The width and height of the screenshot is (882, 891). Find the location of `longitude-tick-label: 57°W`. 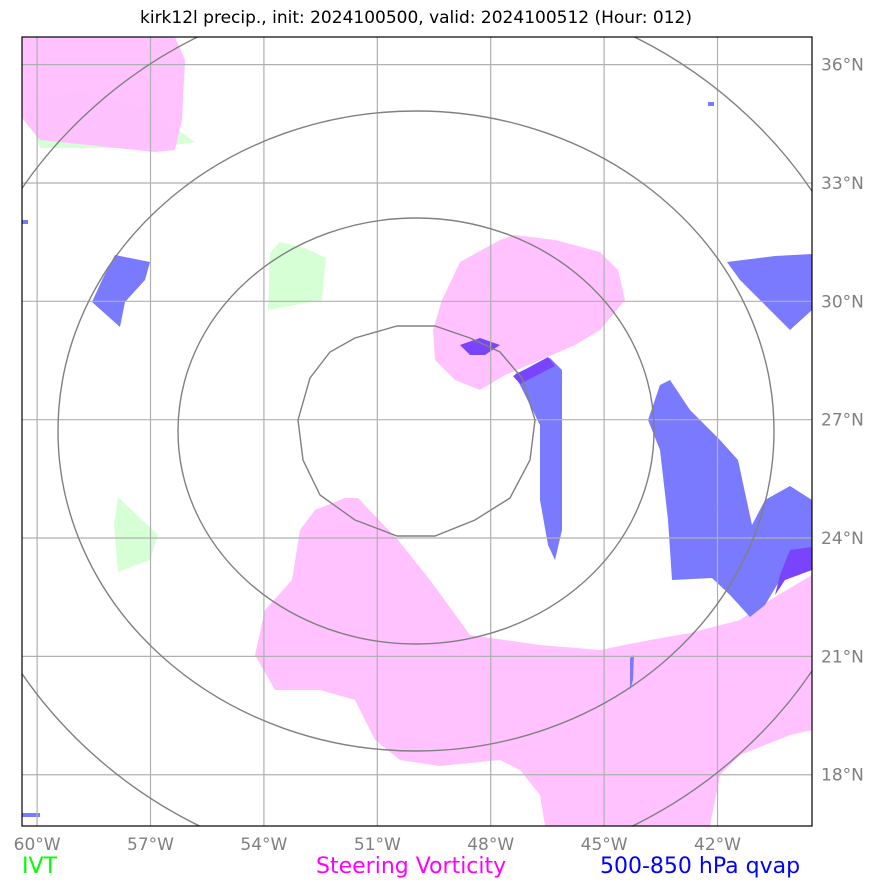

longitude-tick-label: 57°W is located at coordinates (150, 845).